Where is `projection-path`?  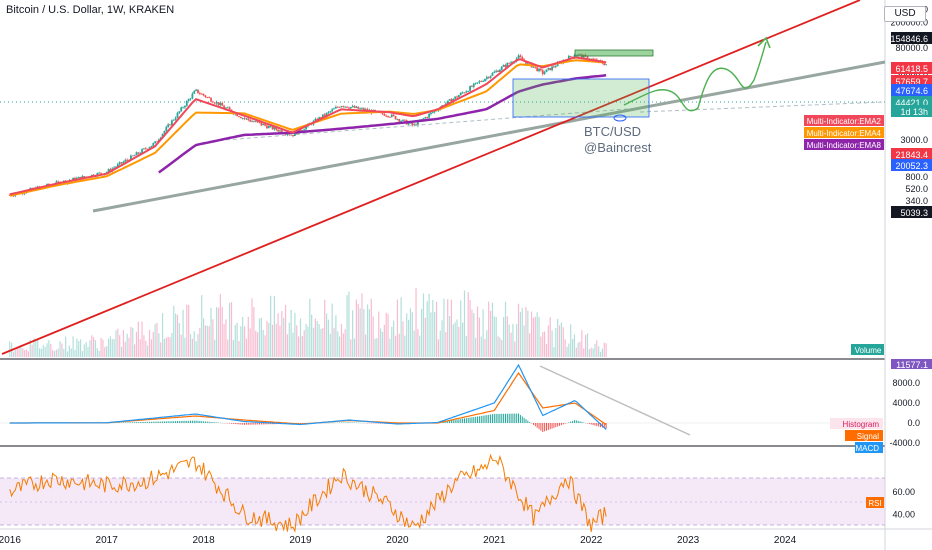
projection-path is located at coordinates (695, 76).